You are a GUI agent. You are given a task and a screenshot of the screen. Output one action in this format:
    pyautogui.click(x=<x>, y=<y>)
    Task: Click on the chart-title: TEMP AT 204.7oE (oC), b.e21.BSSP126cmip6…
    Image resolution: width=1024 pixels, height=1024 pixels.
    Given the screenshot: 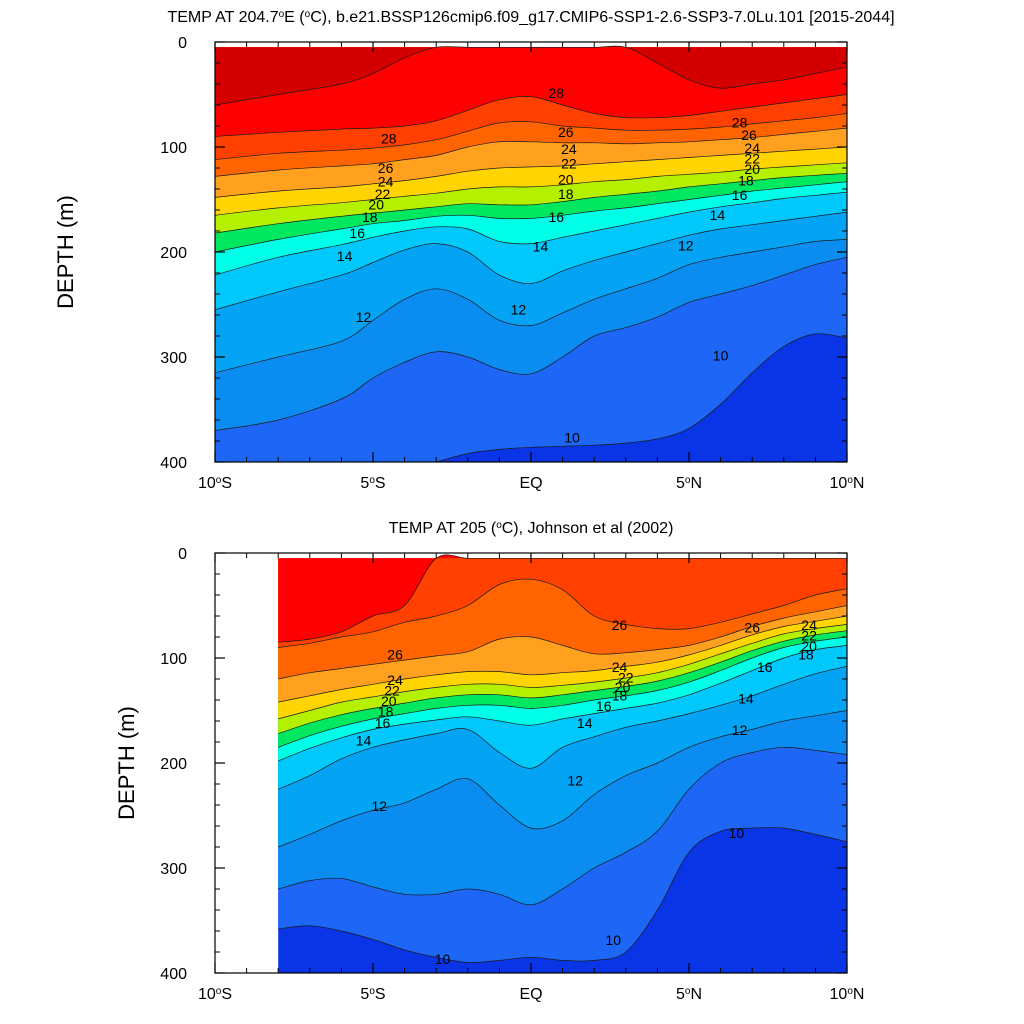 What is the action you would take?
    pyautogui.click(x=530, y=18)
    